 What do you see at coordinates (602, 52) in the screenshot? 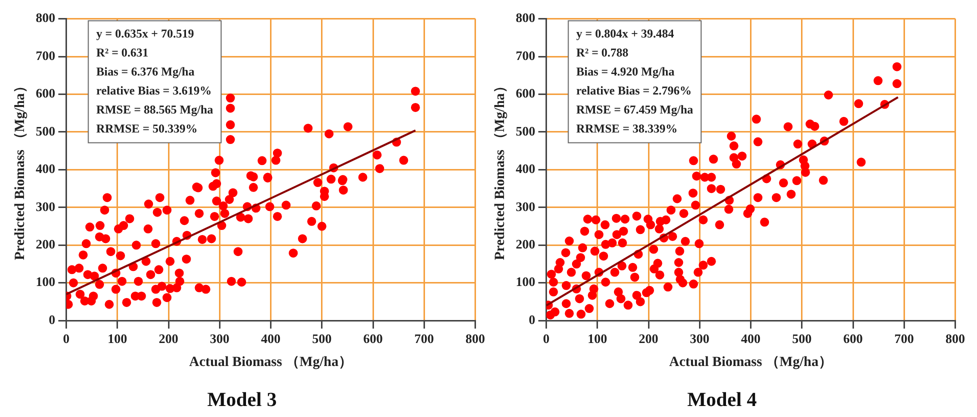
I see `annotation: R² = 0.788` at bounding box center [602, 52].